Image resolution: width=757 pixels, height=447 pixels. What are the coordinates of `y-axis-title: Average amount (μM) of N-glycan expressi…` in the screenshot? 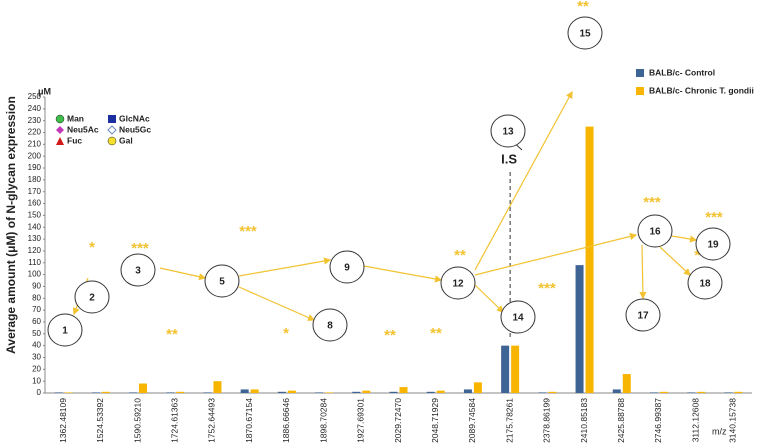 It's located at (11, 225).